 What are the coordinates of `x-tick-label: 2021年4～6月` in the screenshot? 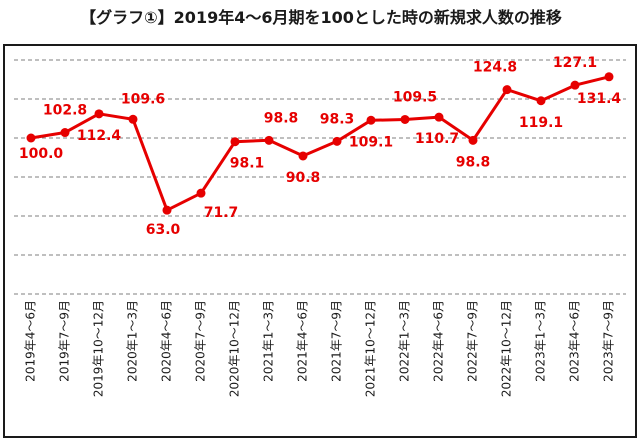 It's located at (303, 341).